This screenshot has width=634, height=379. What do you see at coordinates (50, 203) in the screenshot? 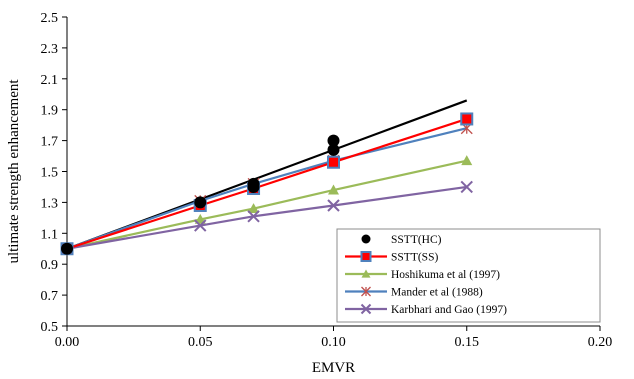
I see `y-tick-label: 1.3` at bounding box center [50, 203].